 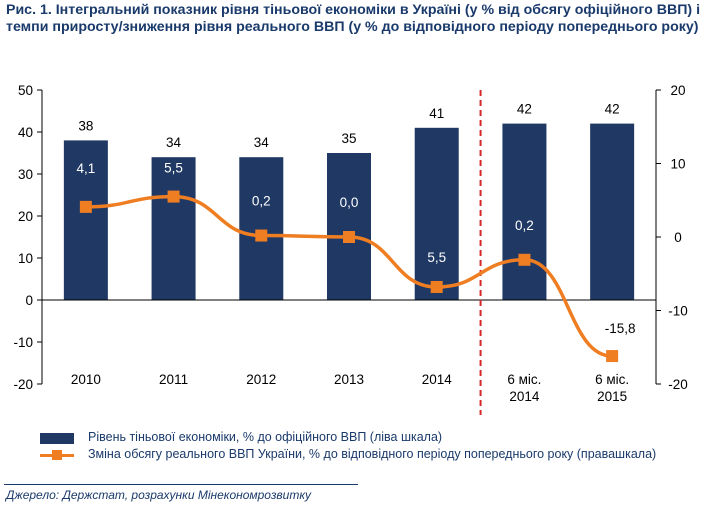 I want to click on category-label-6-1: 2015, so click(x=612, y=396).